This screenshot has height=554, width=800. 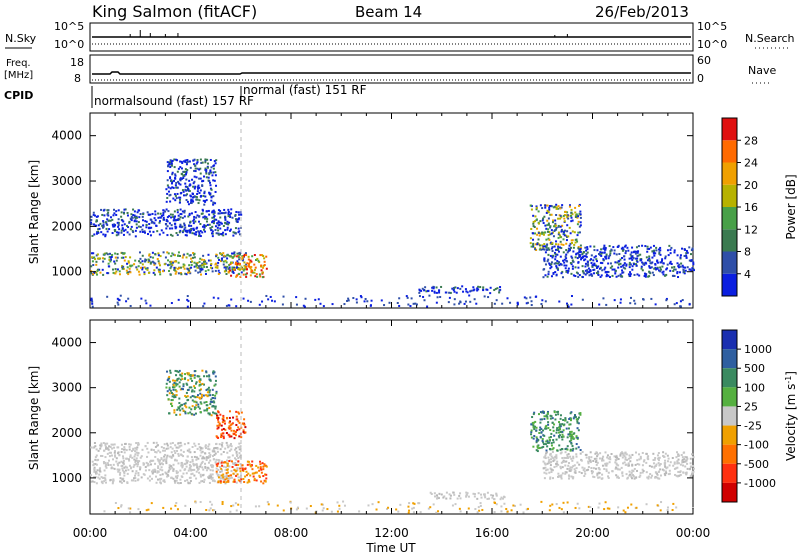 What do you see at coordinates (747, 252) in the screenshot?
I see `power-colorbar-tick-label: 8` at bounding box center [747, 252].